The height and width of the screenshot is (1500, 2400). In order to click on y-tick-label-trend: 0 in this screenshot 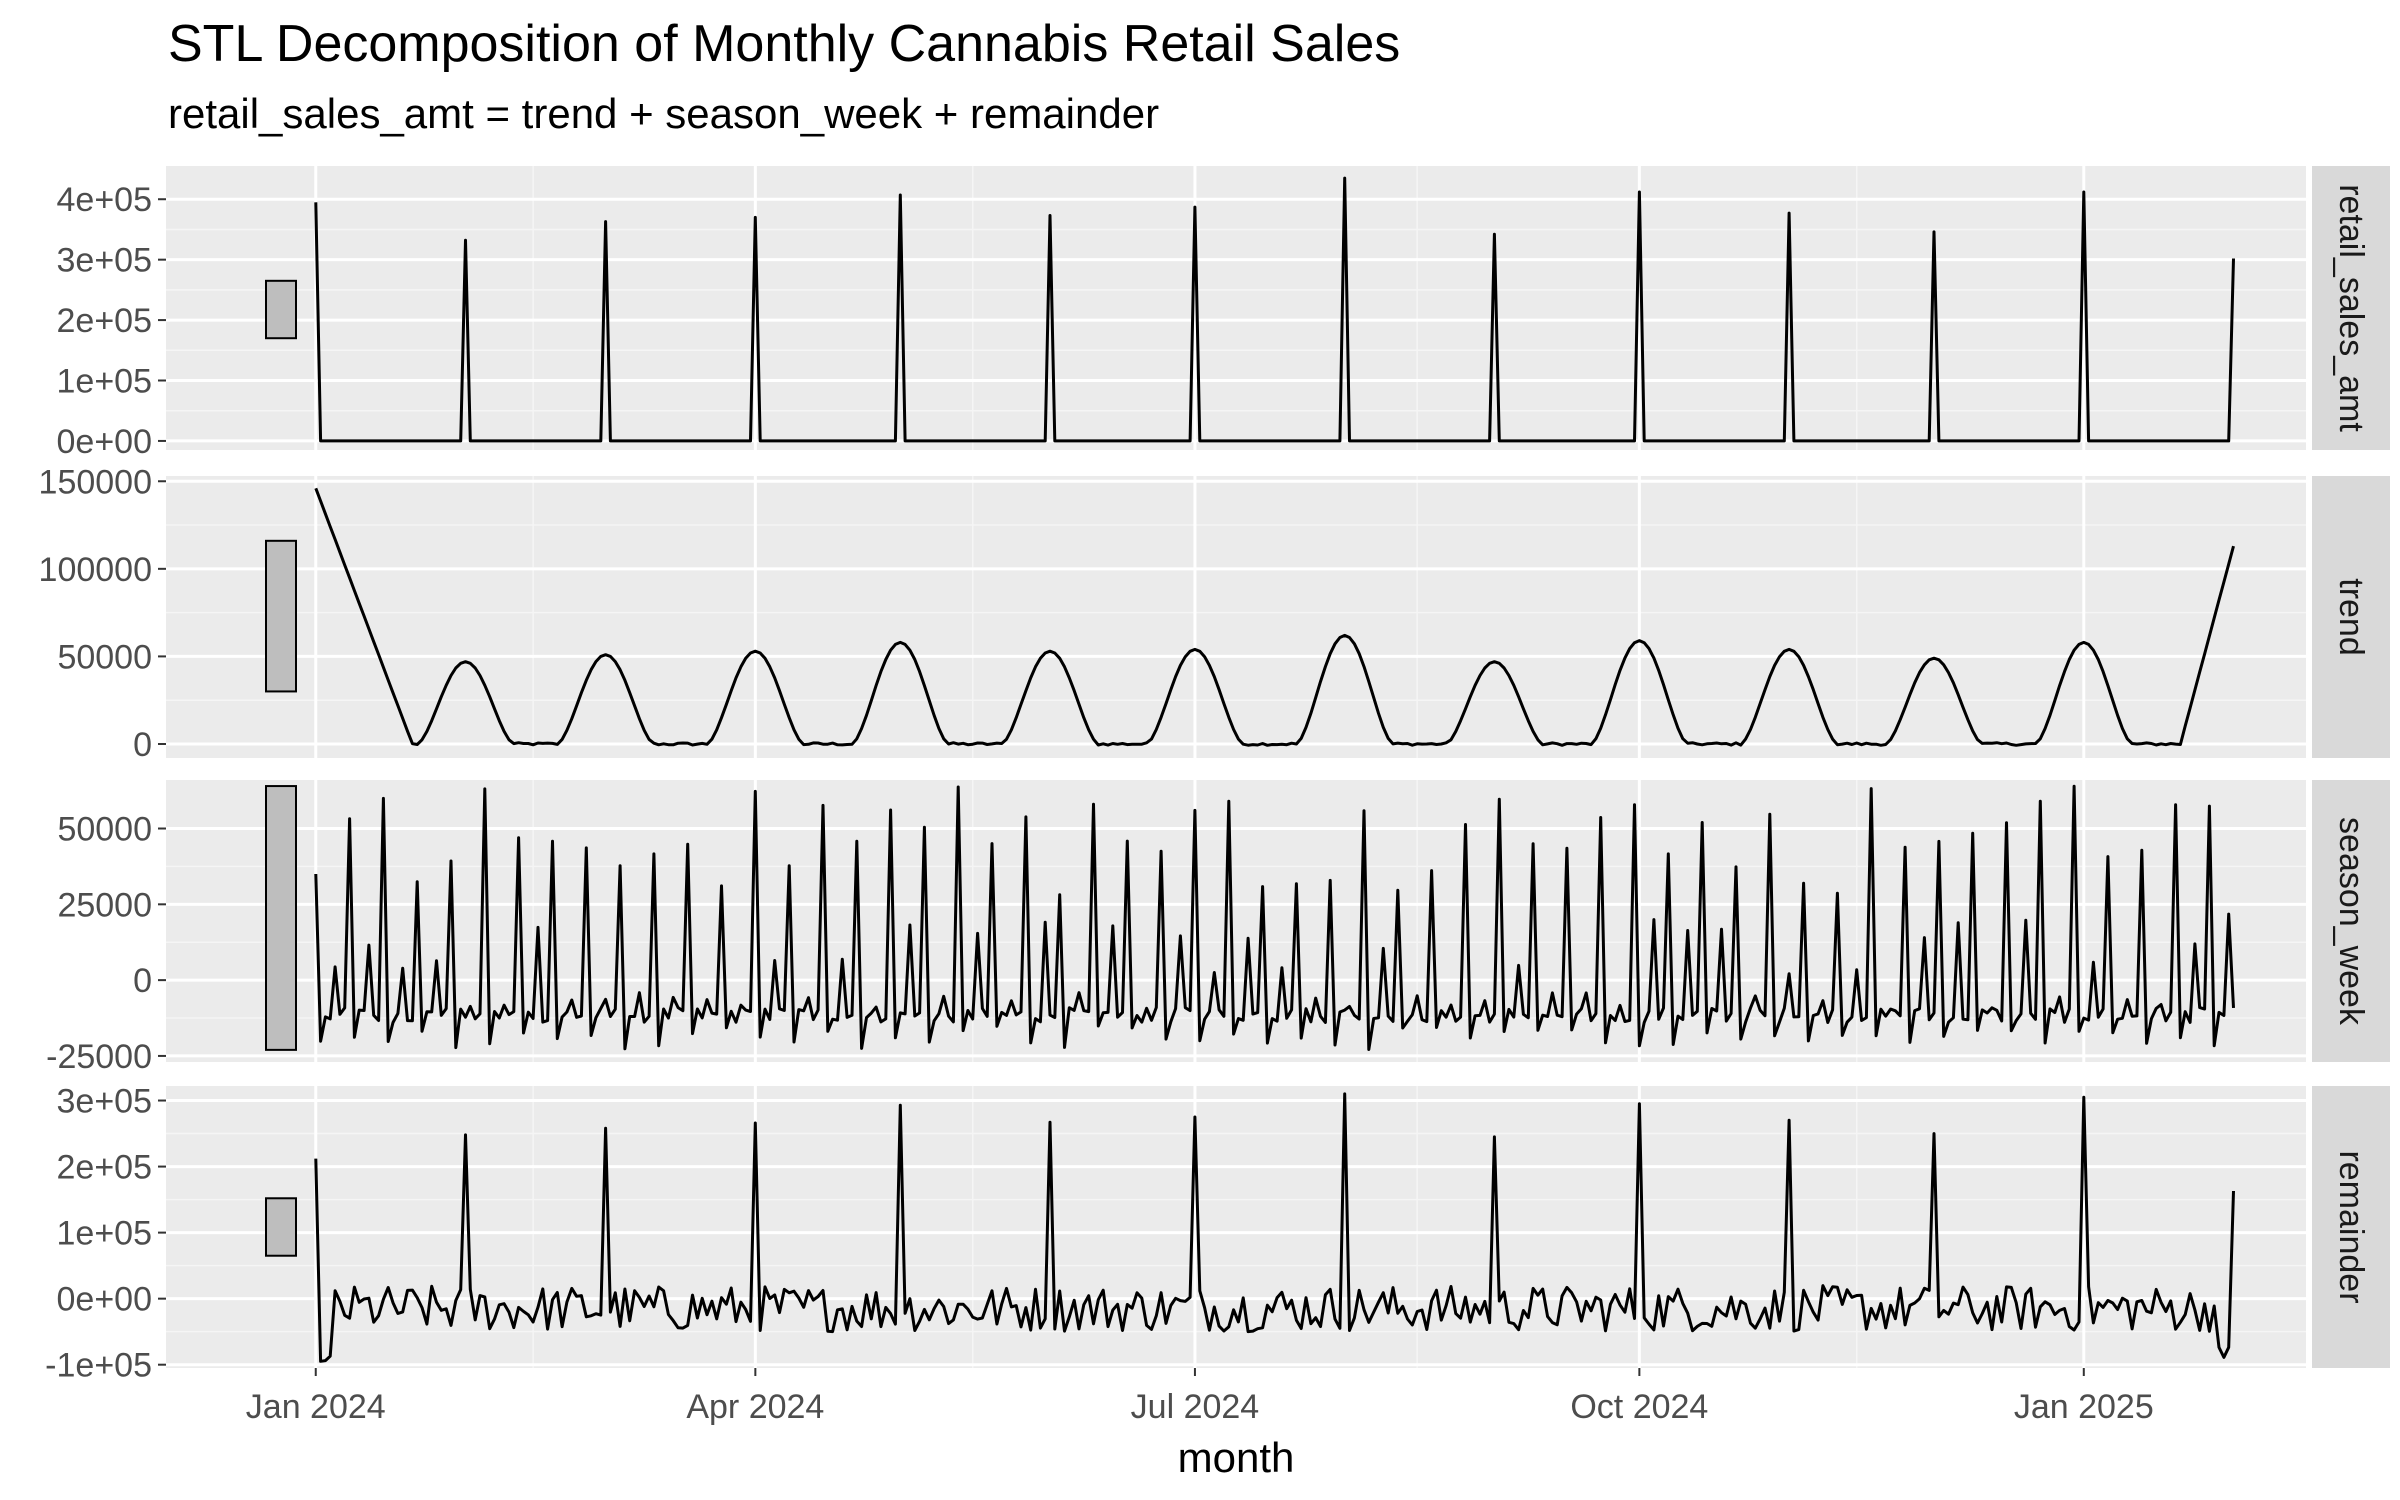, I will do `click(142, 745)`.